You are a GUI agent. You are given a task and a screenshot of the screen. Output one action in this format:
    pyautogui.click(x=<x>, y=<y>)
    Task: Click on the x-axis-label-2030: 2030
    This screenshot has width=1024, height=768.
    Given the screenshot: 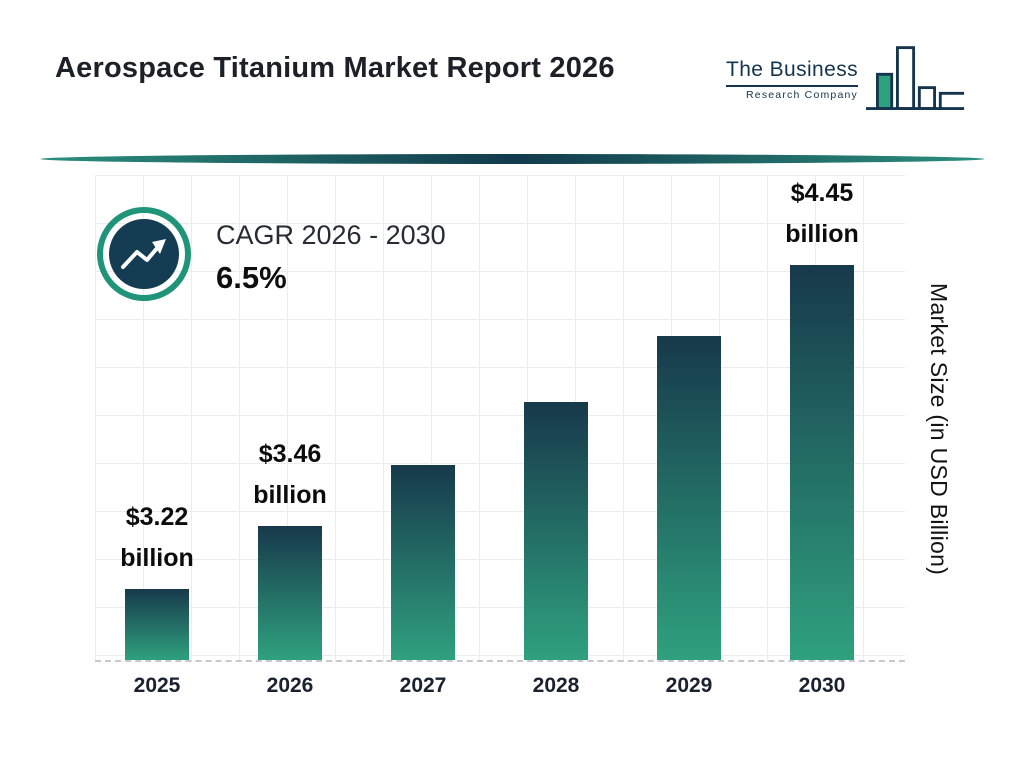 What is the action you would take?
    pyautogui.click(x=822, y=685)
    